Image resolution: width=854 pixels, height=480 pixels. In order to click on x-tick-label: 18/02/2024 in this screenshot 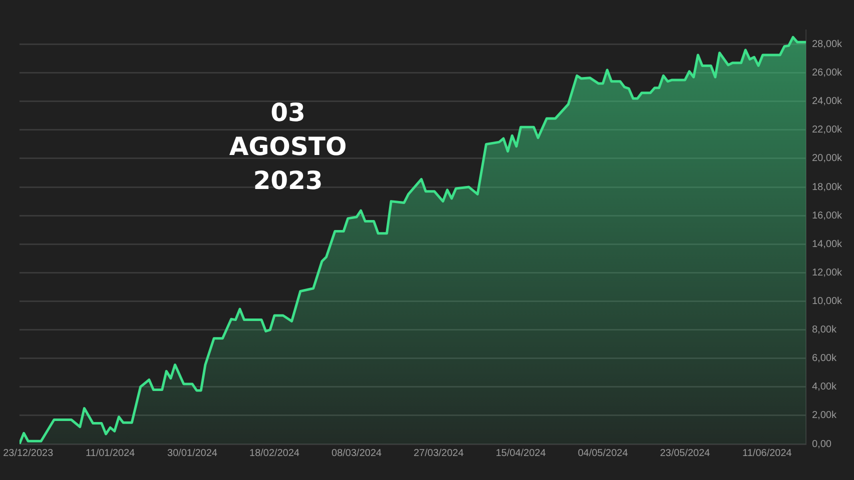, I will do `click(274, 453)`.